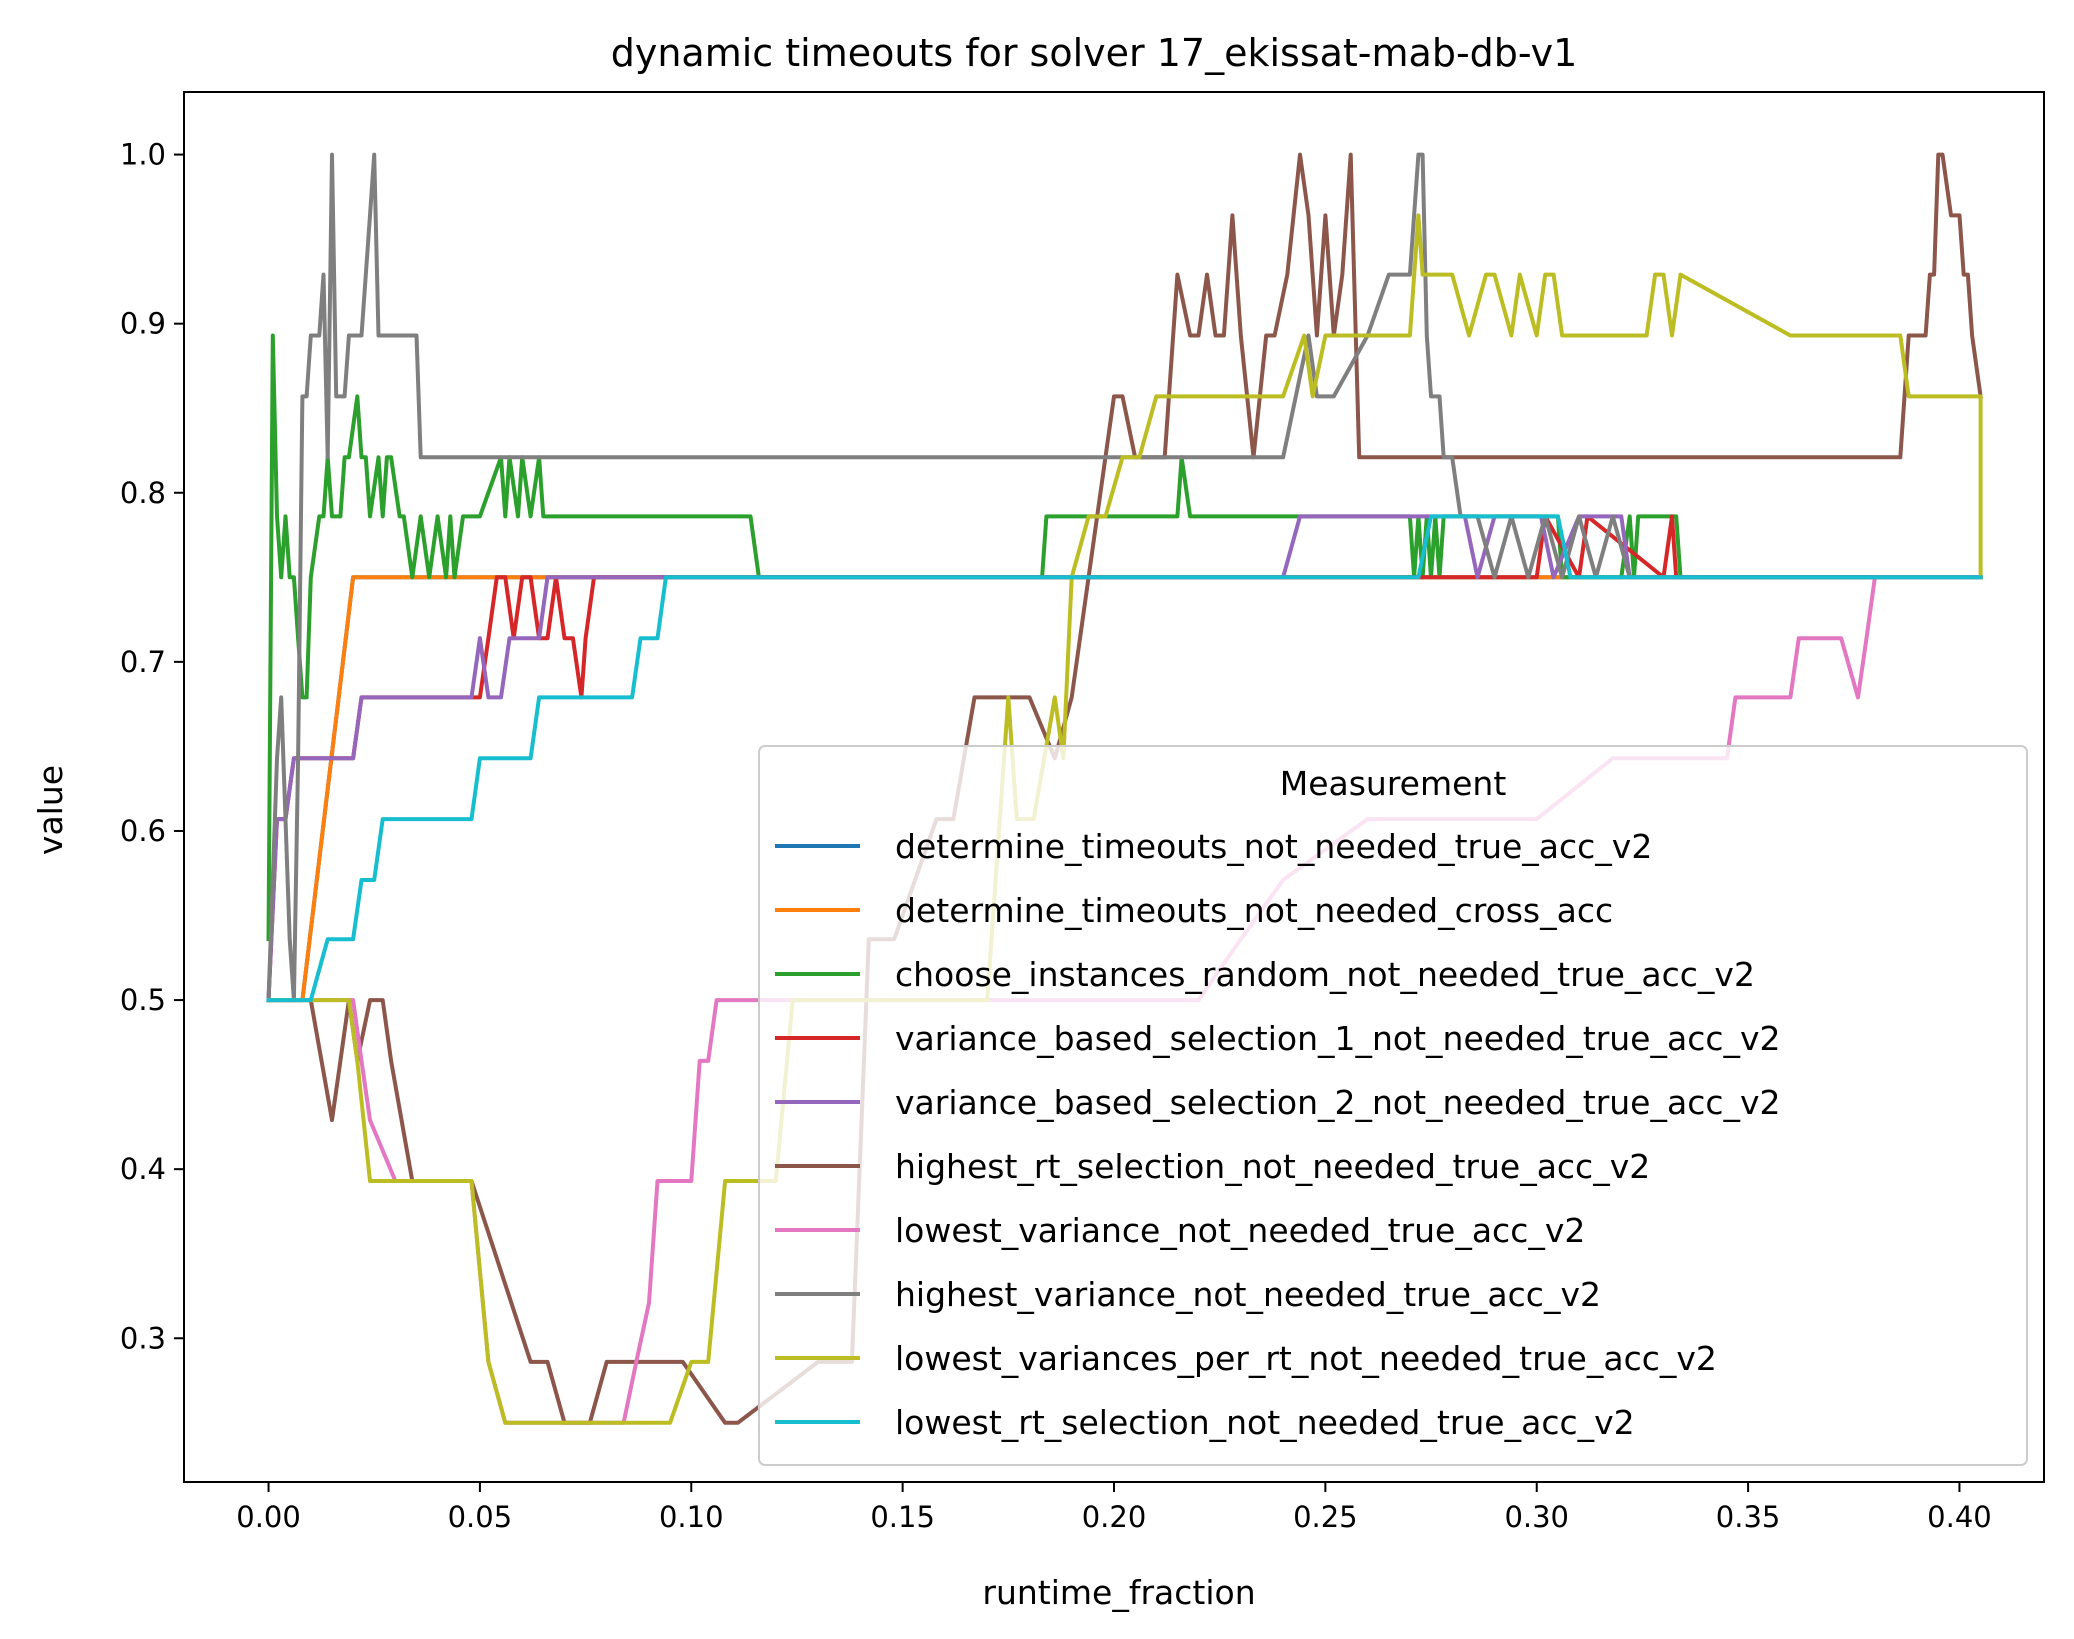 This screenshot has width=2074, height=1639. Describe the element at coordinates (1536, 1517) in the screenshot. I see `x-tick-label: 0.30` at that location.